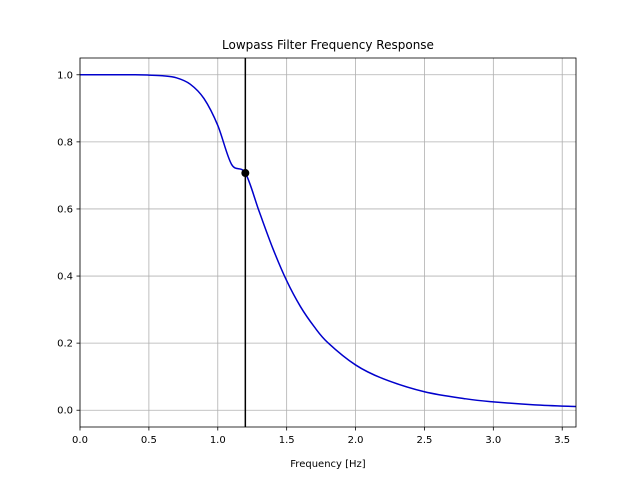  I want to click on cutoff-point-marker, so click(245, 173).